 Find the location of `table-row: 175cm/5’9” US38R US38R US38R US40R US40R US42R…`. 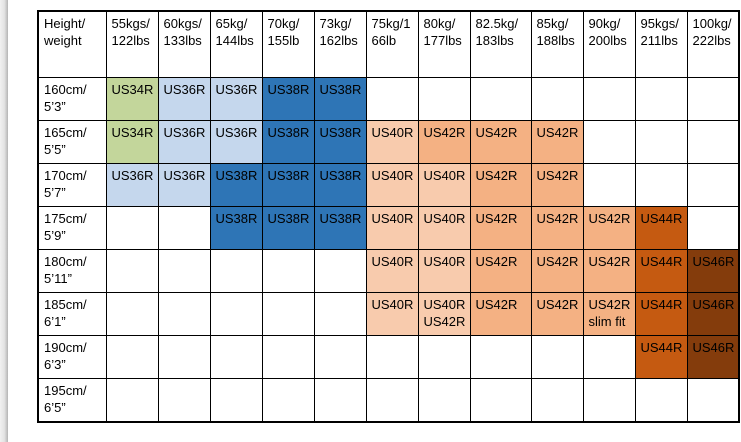

table-row: 175cm/5’9” US38R US38R US38R US40R US40R US42R… is located at coordinates (388, 228).